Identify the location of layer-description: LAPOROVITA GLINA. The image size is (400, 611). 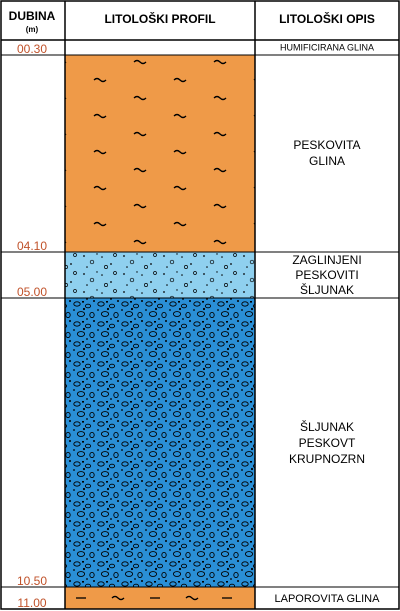
(328, 599).